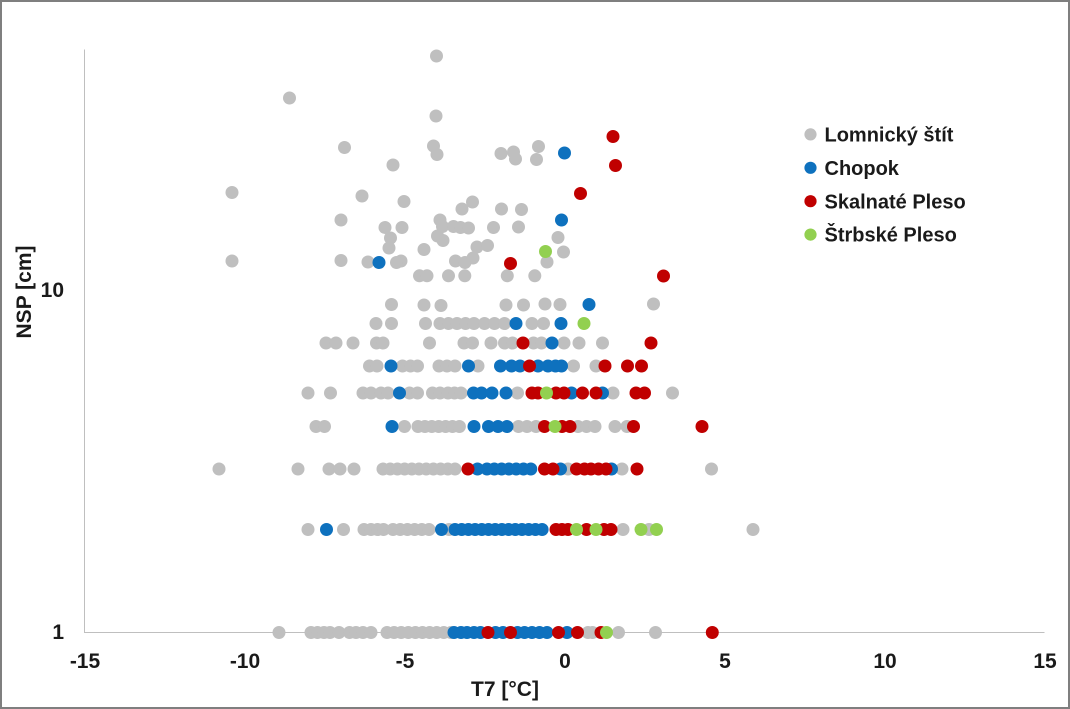 Image resolution: width=1070 pixels, height=709 pixels. What do you see at coordinates (891, 235) in the screenshot?
I see `svg-text: Štrbské Pleso` at bounding box center [891, 235].